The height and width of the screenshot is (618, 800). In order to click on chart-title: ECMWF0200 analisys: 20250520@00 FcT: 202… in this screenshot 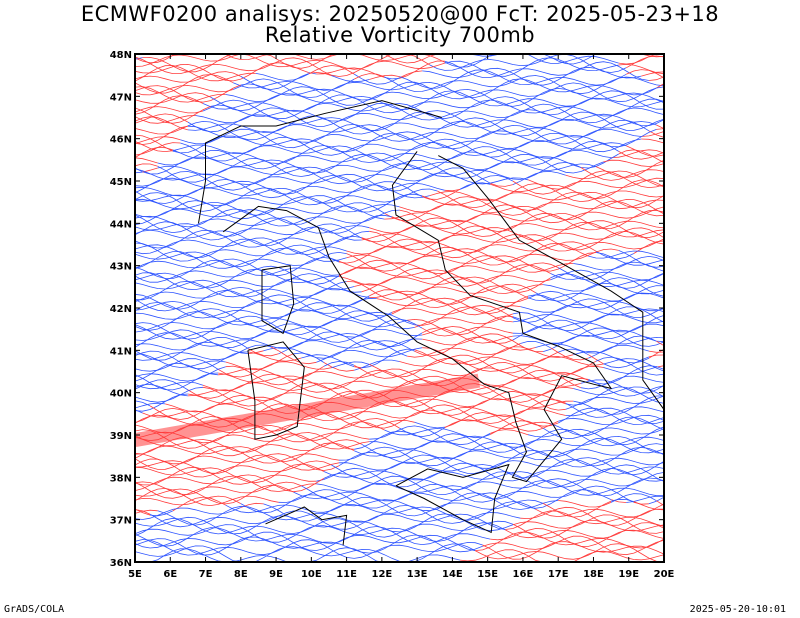, I will do `click(400, 14)`.